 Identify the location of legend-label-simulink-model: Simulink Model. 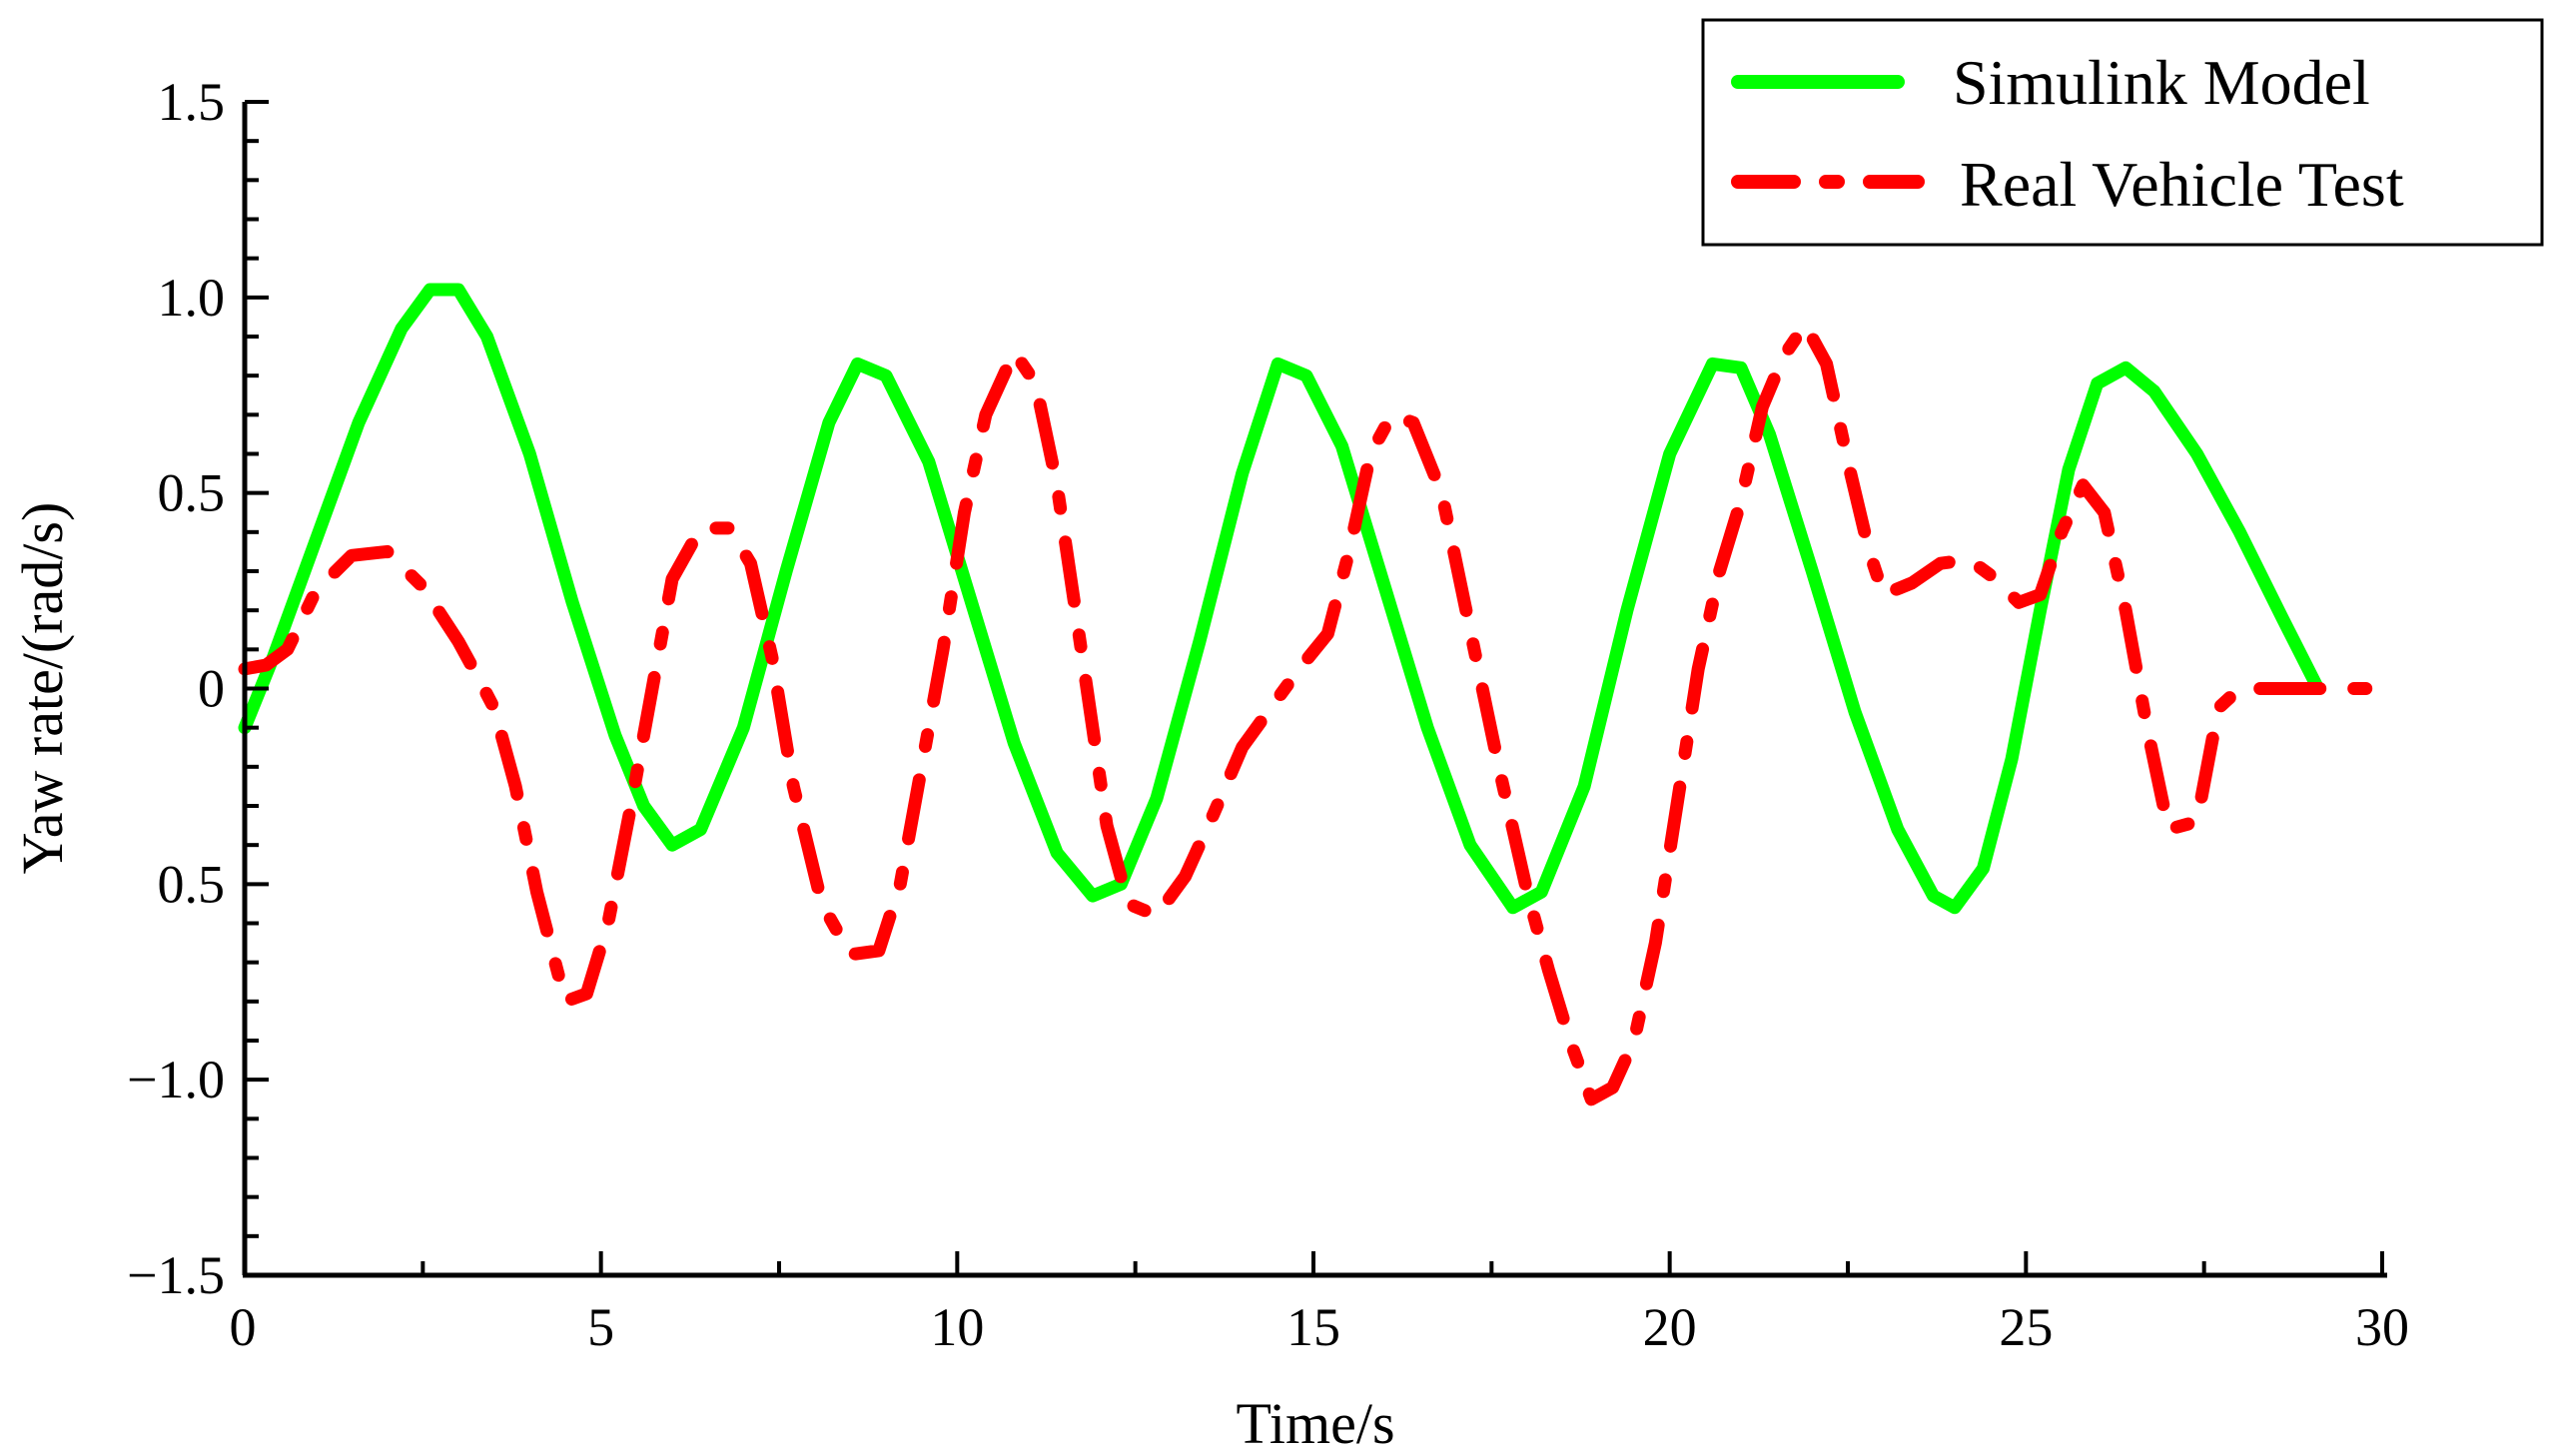
(2162, 82).